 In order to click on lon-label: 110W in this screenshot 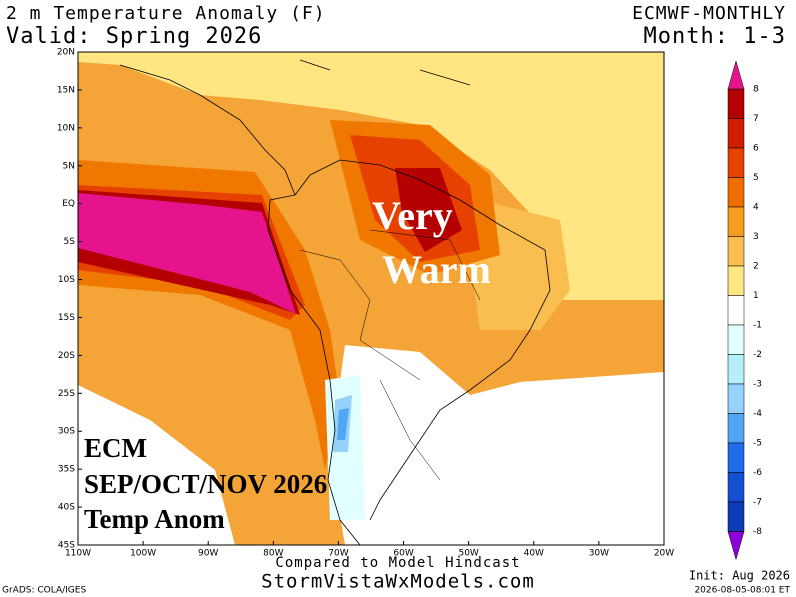, I will do `click(78, 554)`.